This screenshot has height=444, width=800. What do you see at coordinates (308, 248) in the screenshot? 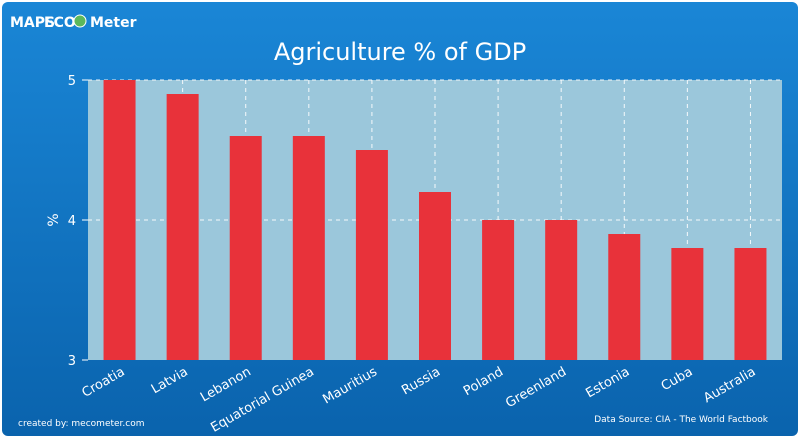
I see `bar-equatorial-guinea` at bounding box center [308, 248].